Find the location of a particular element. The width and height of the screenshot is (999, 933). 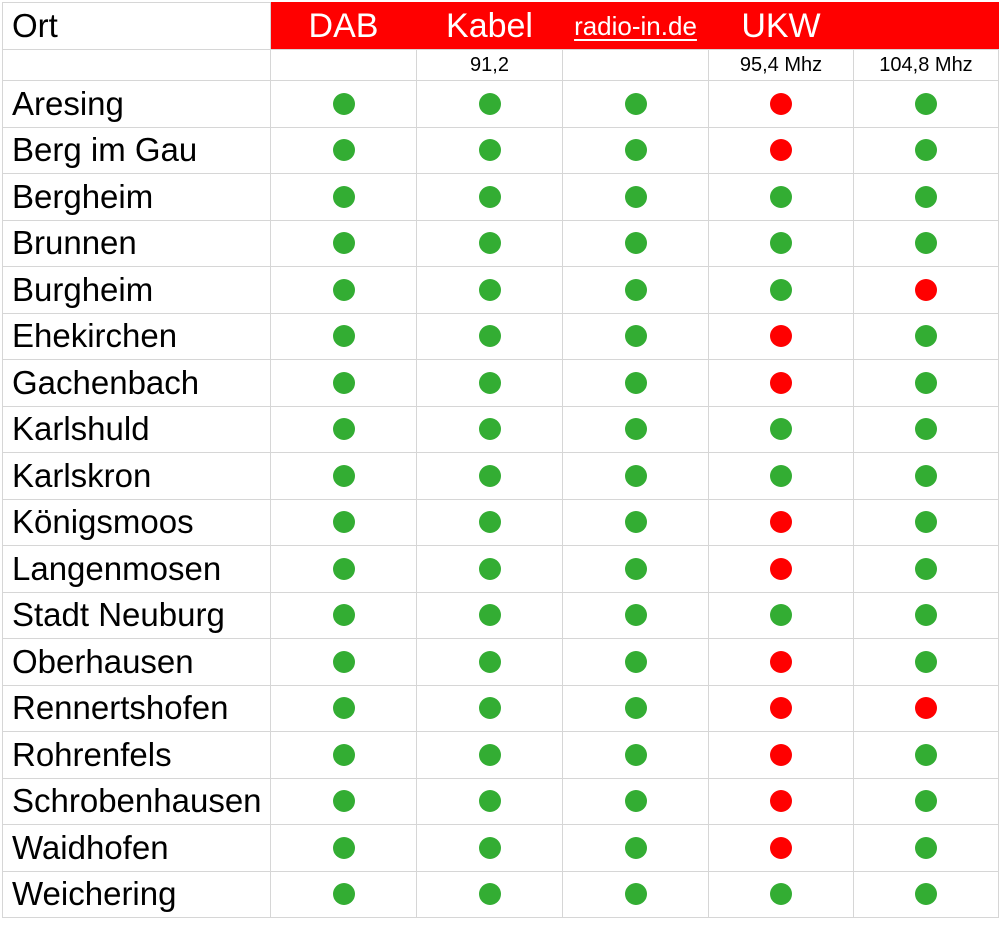

table-row: Stadt Neuburg is located at coordinates (500, 615).